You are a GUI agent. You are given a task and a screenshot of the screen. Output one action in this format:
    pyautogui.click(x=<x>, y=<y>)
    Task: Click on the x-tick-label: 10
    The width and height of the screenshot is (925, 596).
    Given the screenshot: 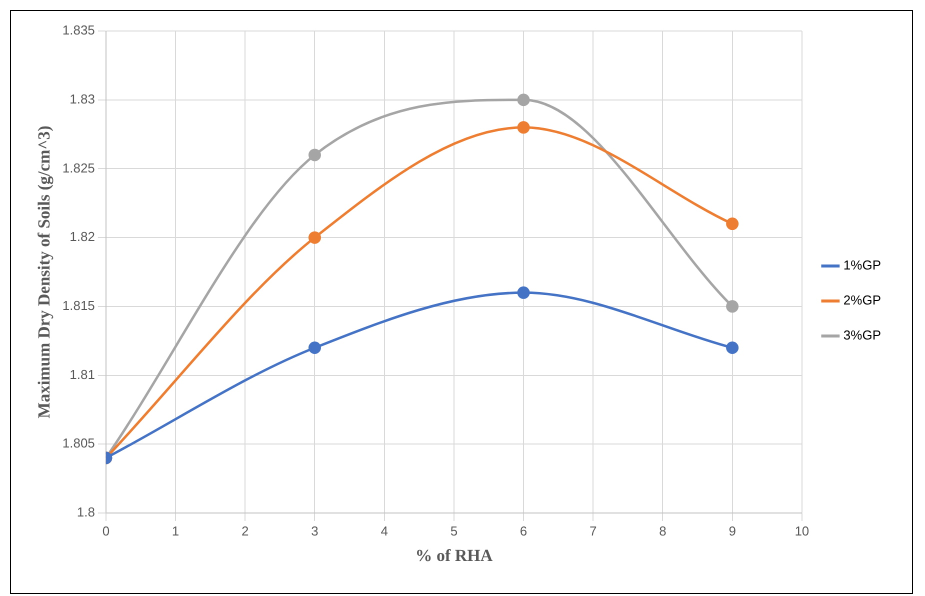 What is the action you would take?
    pyautogui.click(x=802, y=530)
    